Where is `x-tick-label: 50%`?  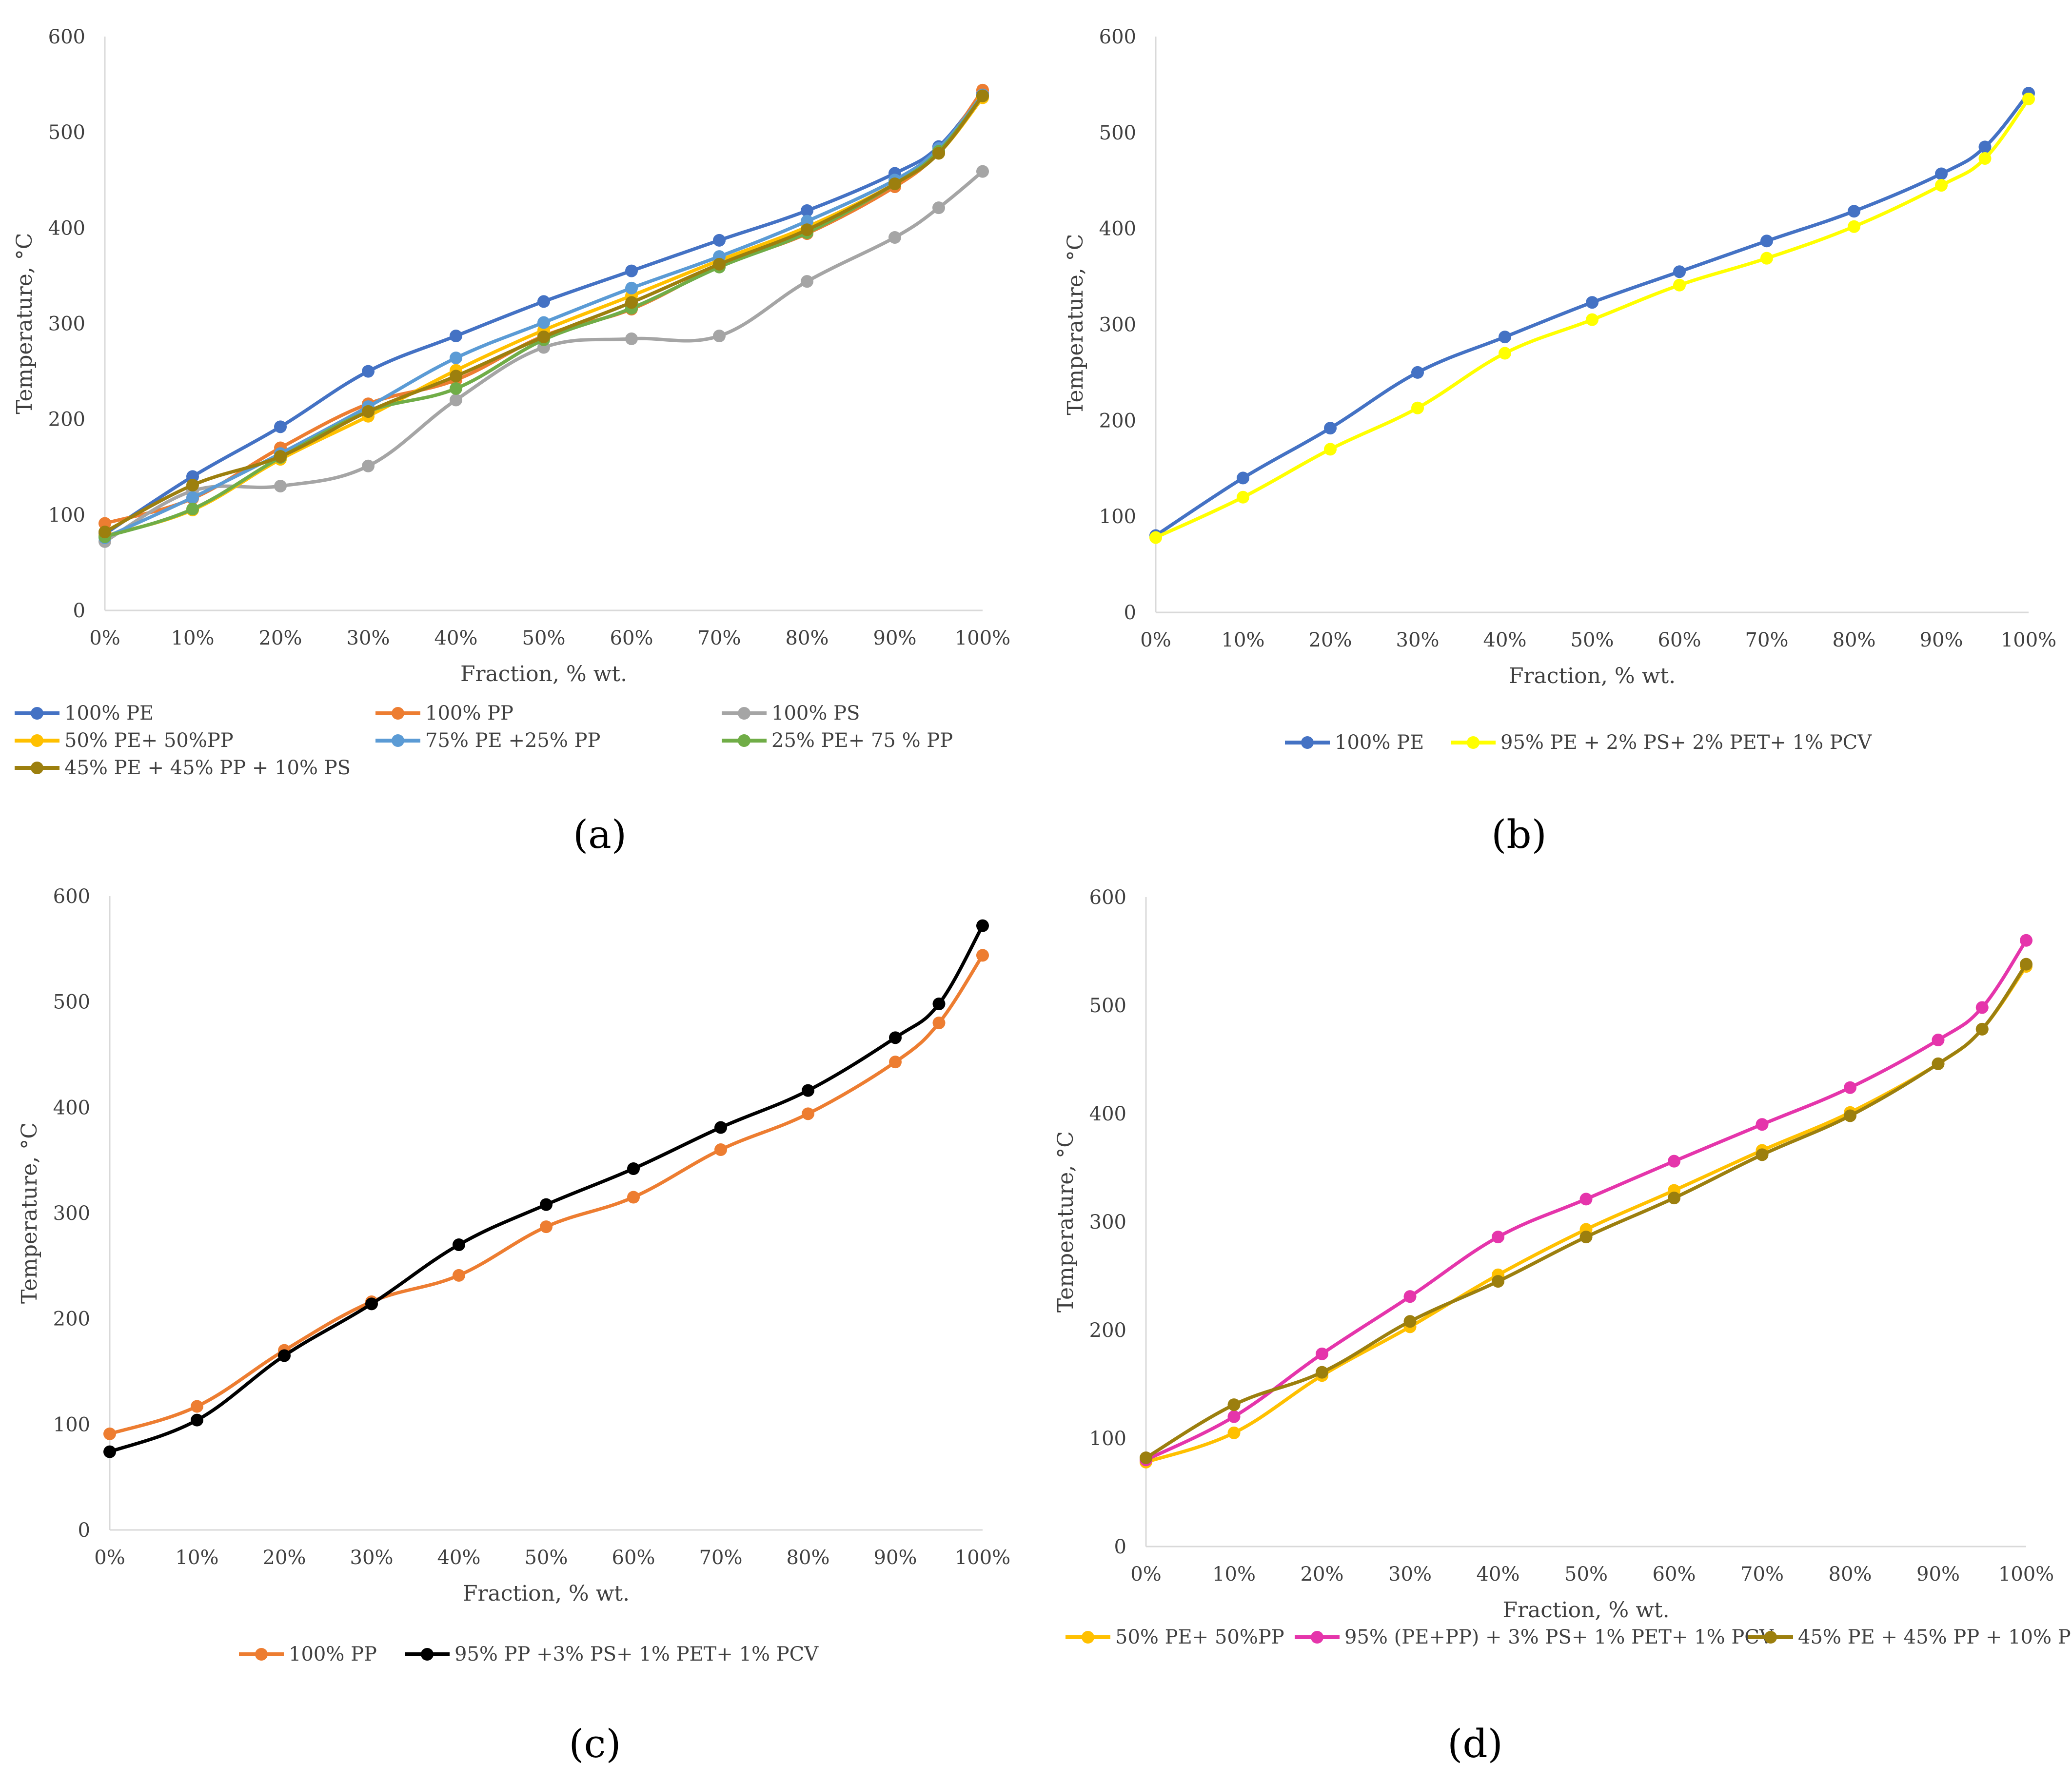
x-tick-label: 50% is located at coordinates (546, 1558).